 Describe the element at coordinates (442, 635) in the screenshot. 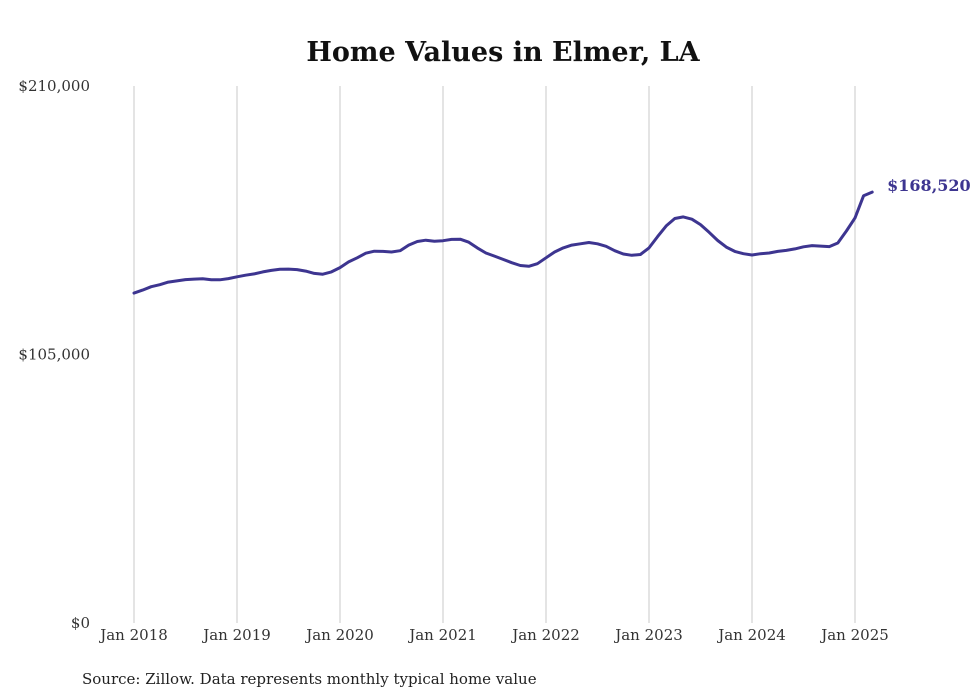

I see `x-tick-label: Jan 2021` at that location.